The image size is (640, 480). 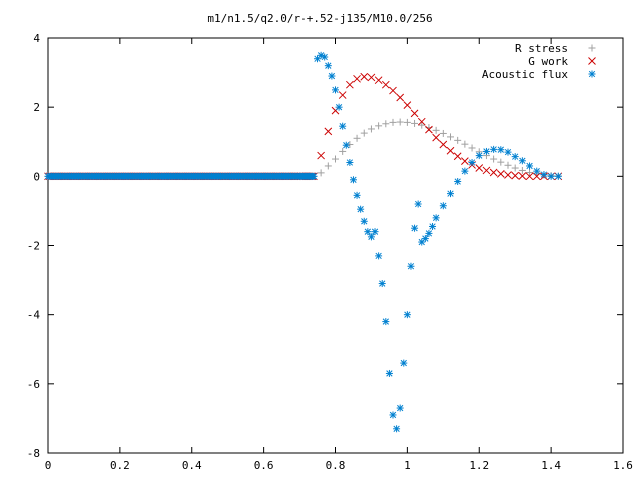 What do you see at coordinates (48, 255) in the screenshot?
I see `x-tick: 0` at bounding box center [48, 255].